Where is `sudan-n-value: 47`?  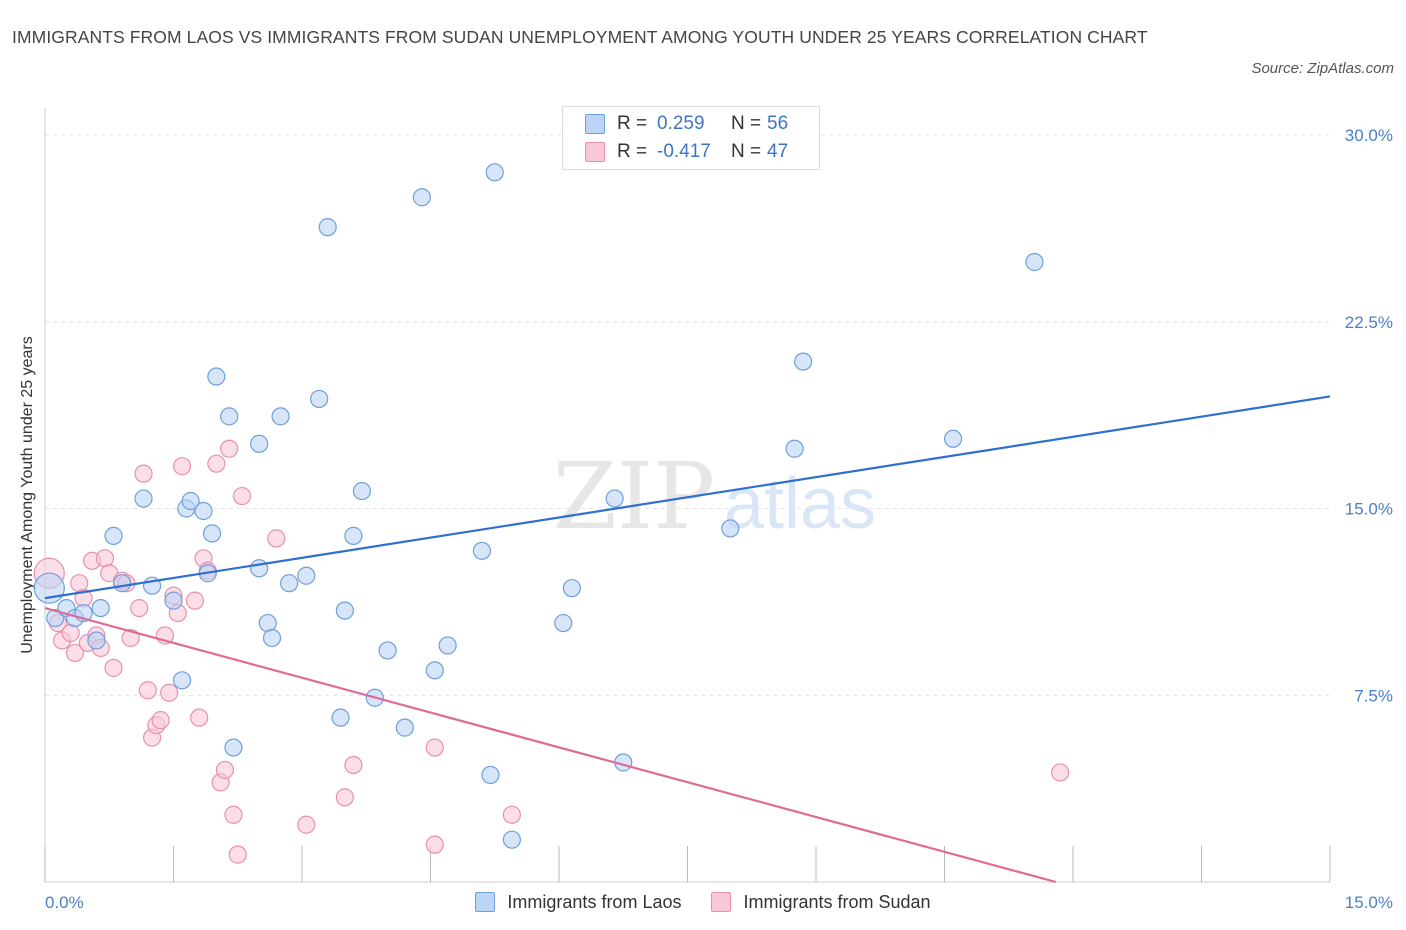 sudan-n-value: 47 is located at coordinates (778, 151).